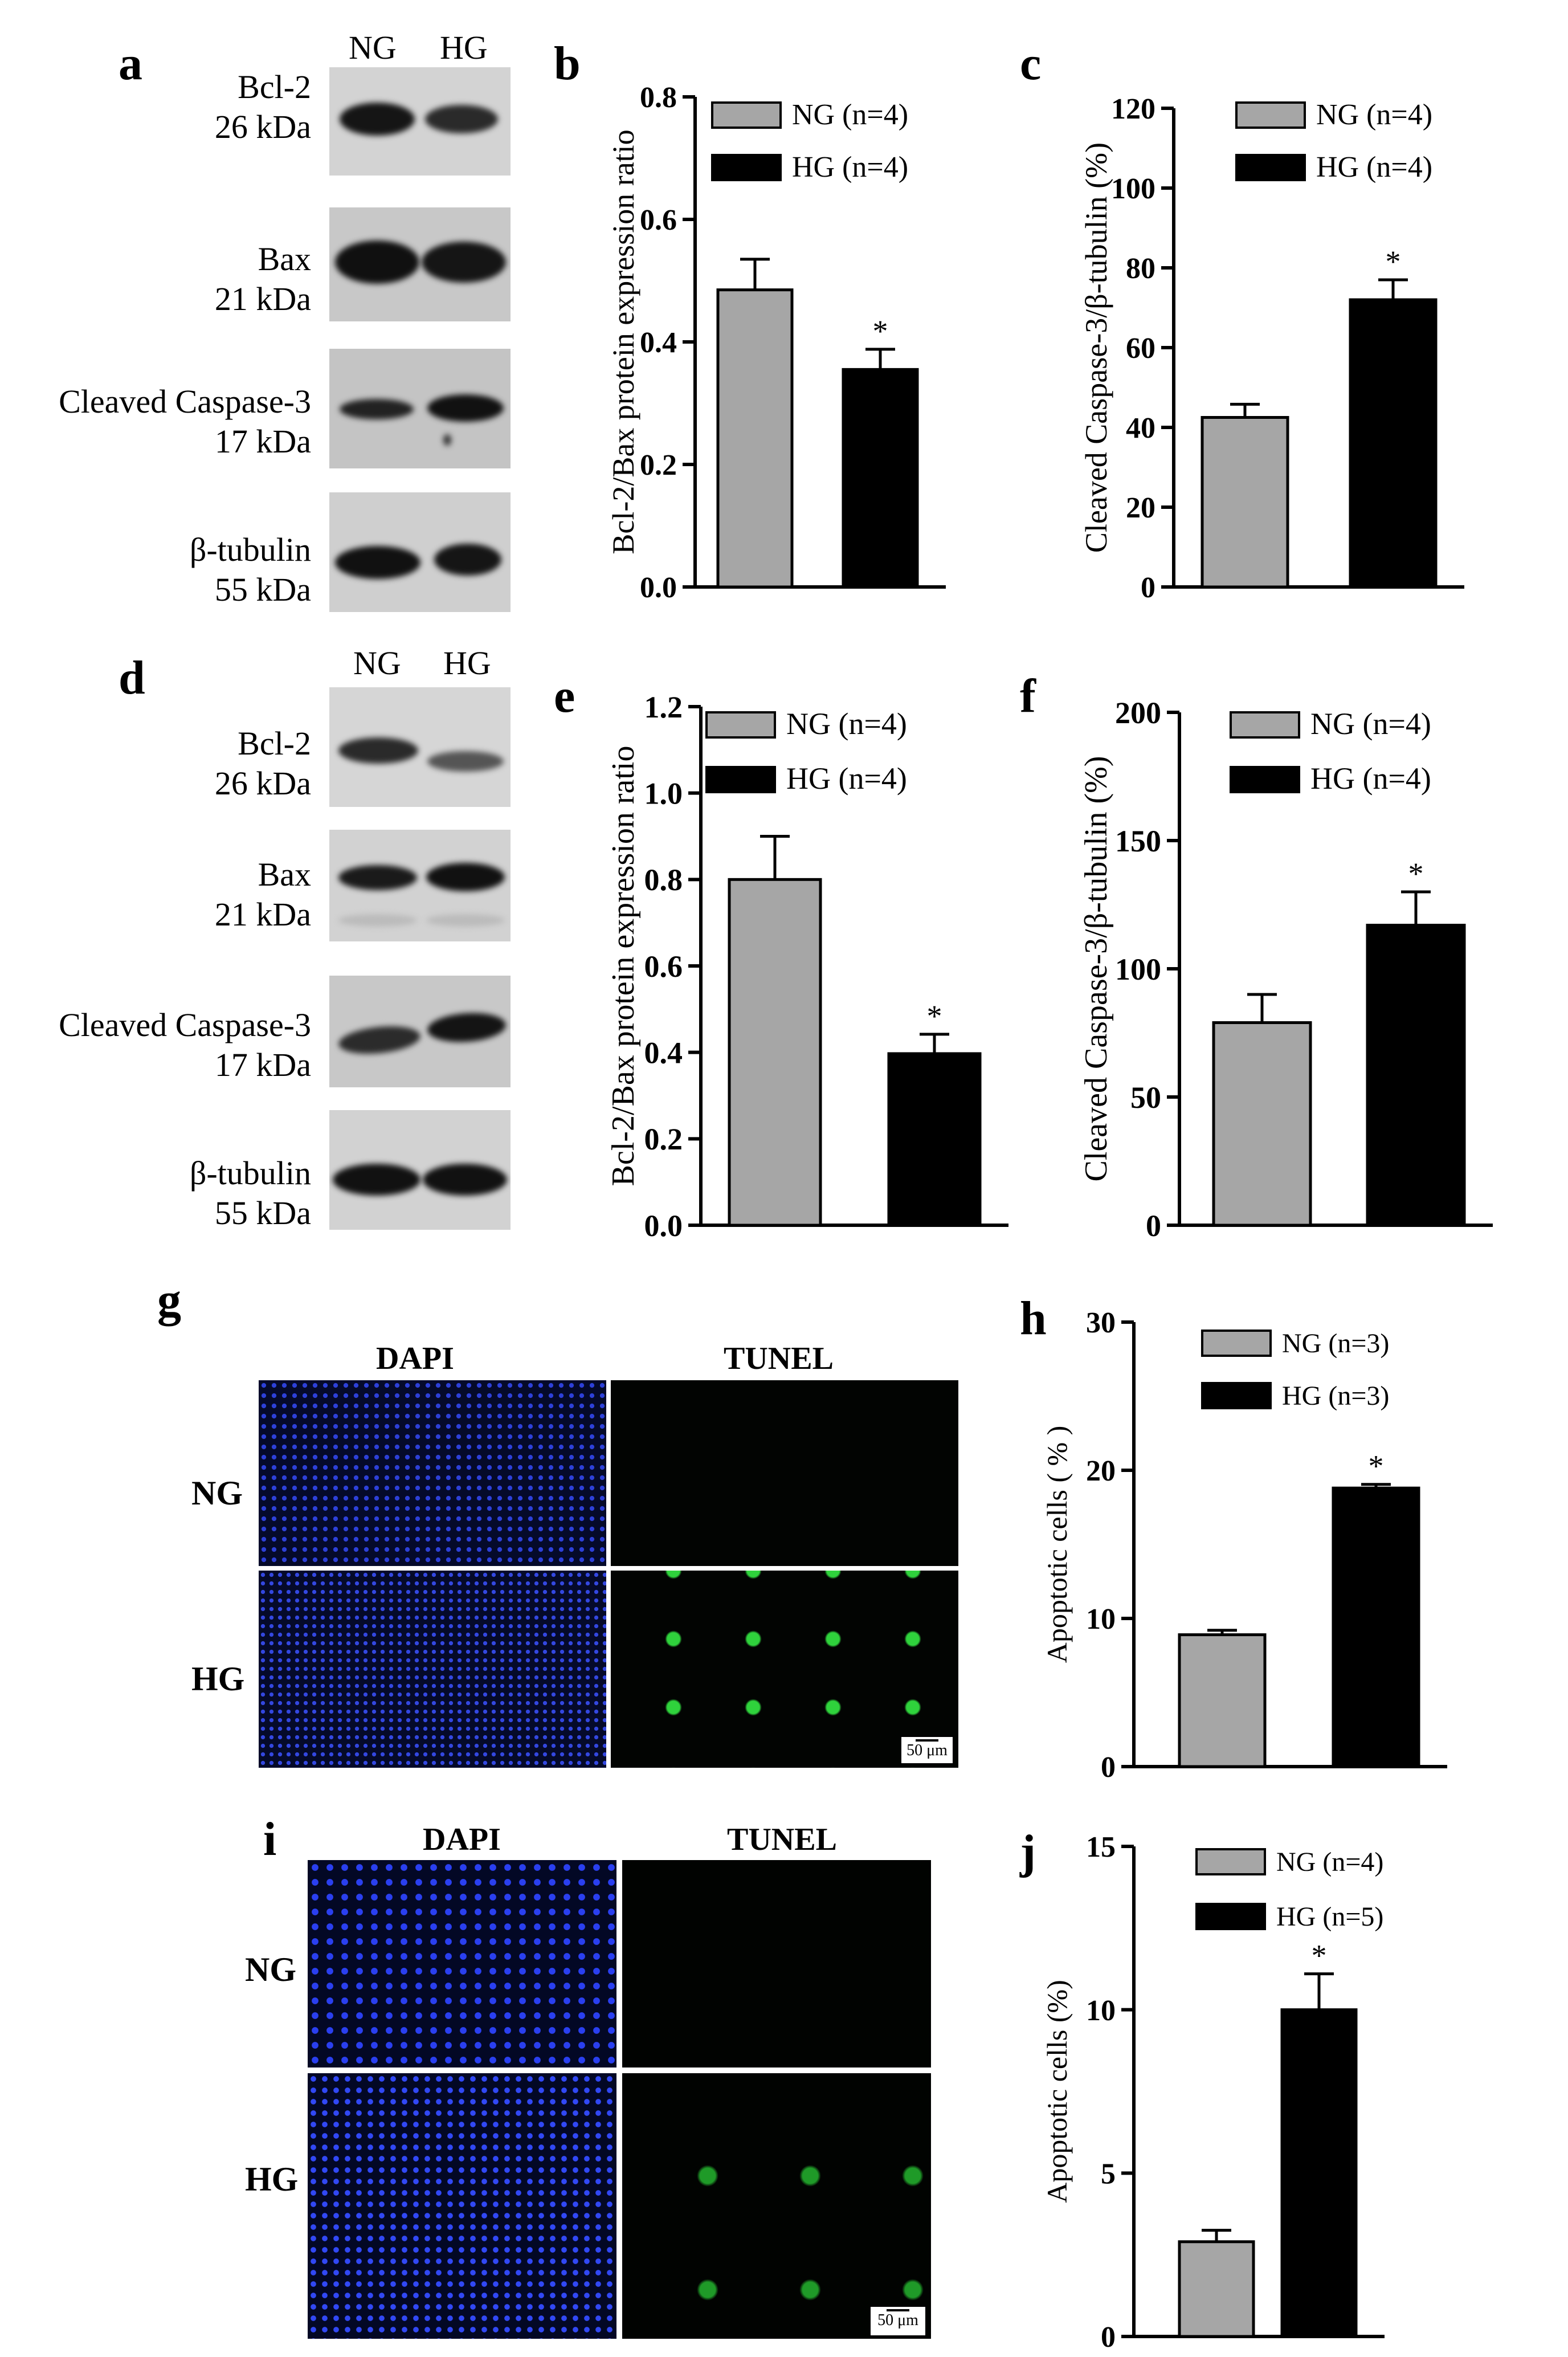  I want to click on y-tick-label: 10, so click(1101, 2011).